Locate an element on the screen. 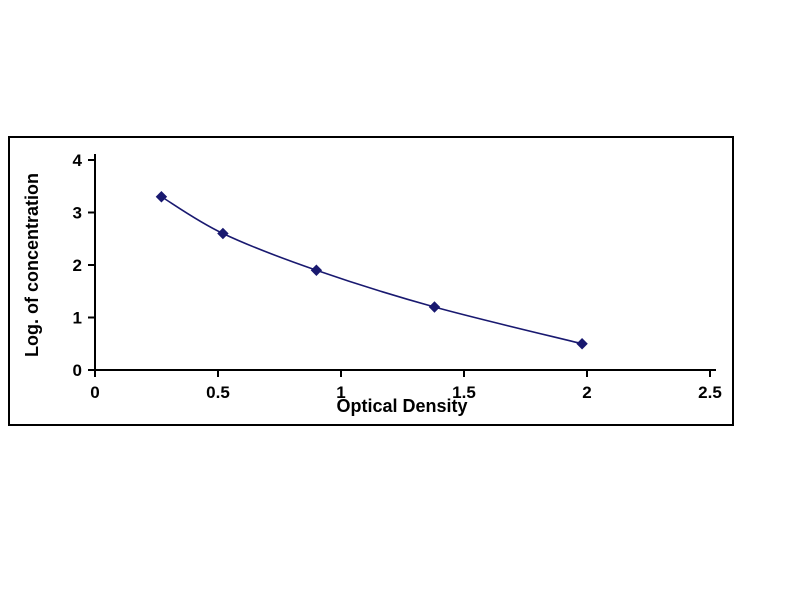  y-tick-label: 1 is located at coordinates (77, 318).